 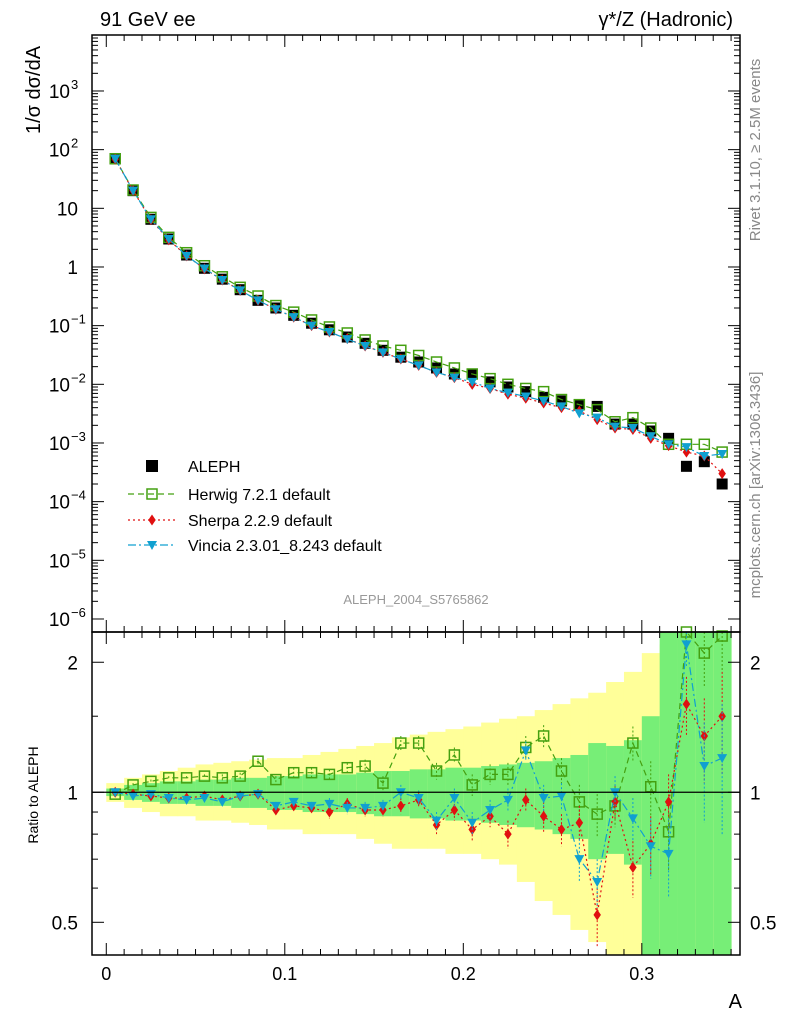 What do you see at coordinates (755, 663) in the screenshot?
I see `ratio-y-tick-label-right: 2` at bounding box center [755, 663].